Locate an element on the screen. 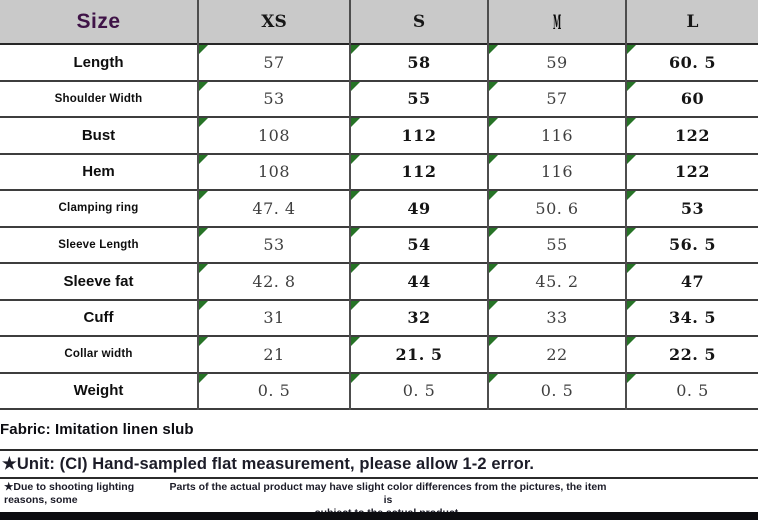  cell-collar-m: 22 is located at coordinates (556, 354).